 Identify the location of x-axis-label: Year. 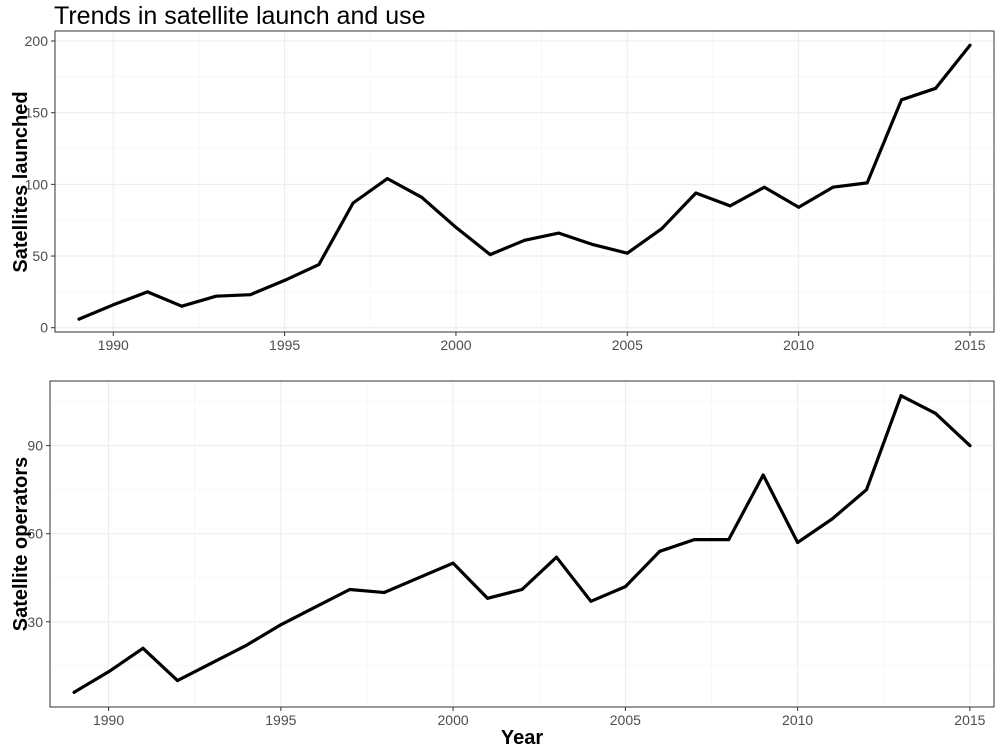
(522, 738).